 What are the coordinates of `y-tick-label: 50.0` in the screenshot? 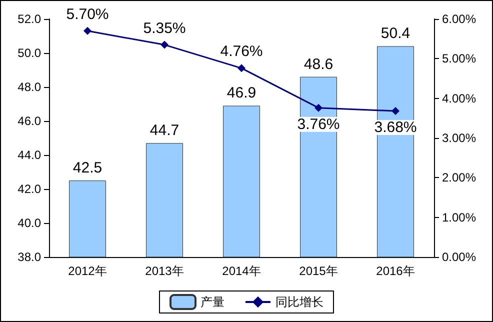 It's located at (30, 53).